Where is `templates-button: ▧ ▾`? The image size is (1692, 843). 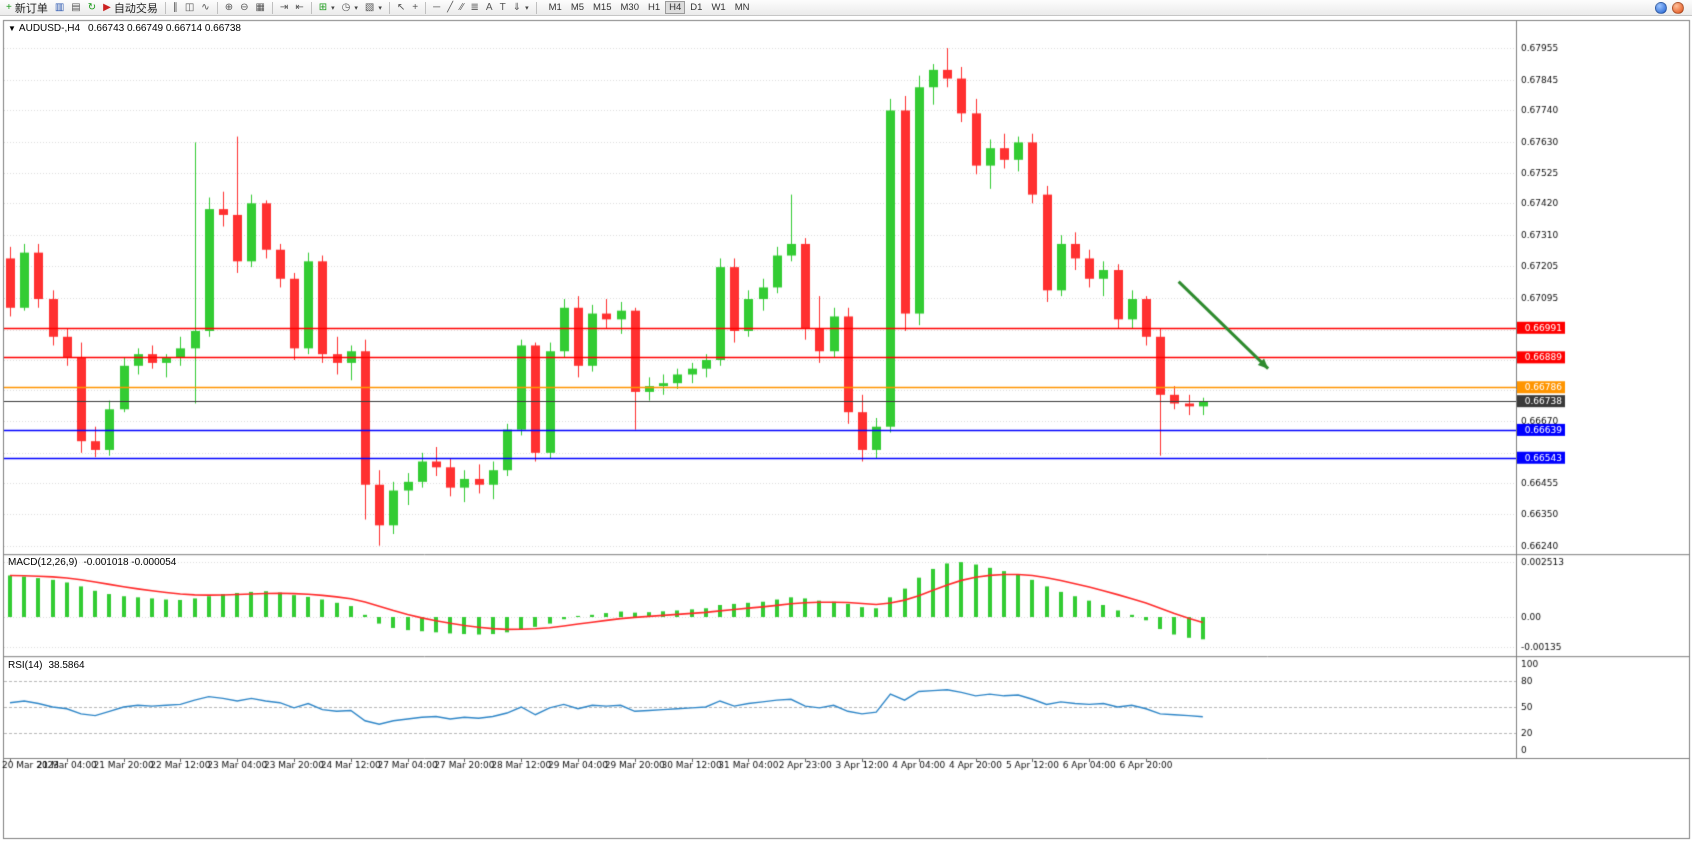
templates-button: ▧ ▾ is located at coordinates (373, 8).